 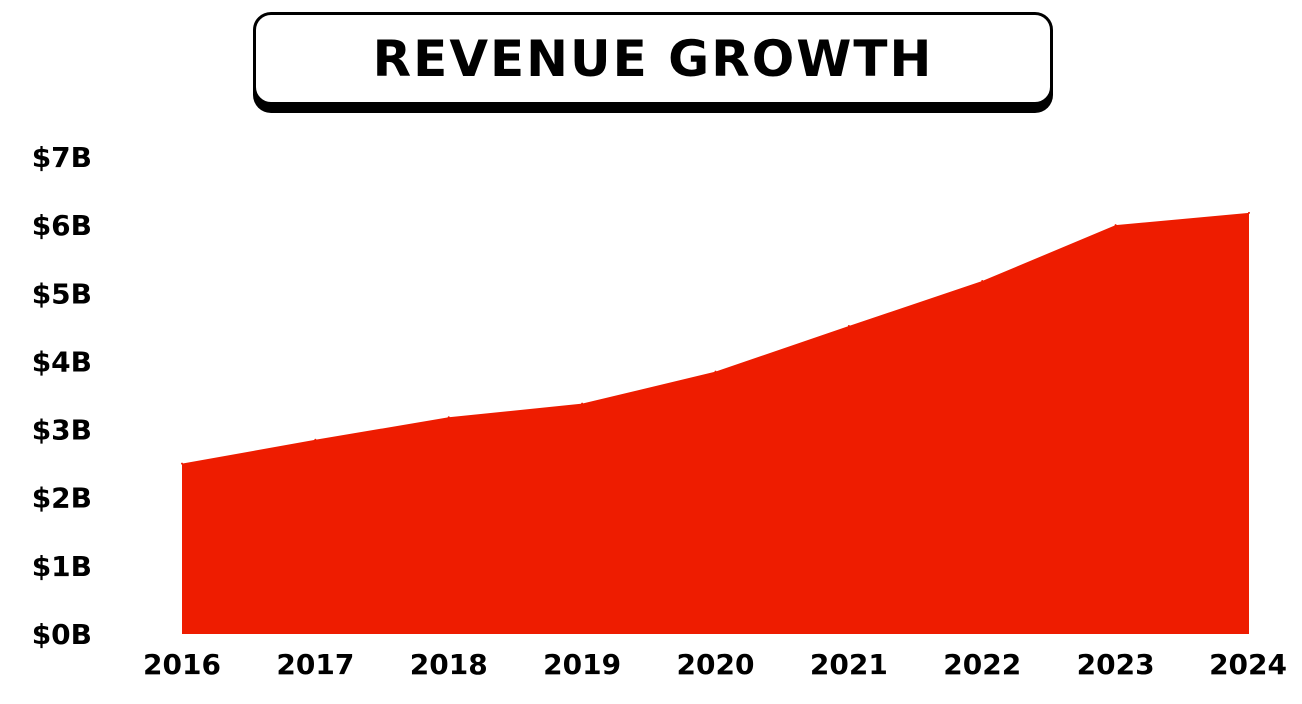 What do you see at coordinates (982, 281) in the screenshot?
I see `data-point-2022` at bounding box center [982, 281].